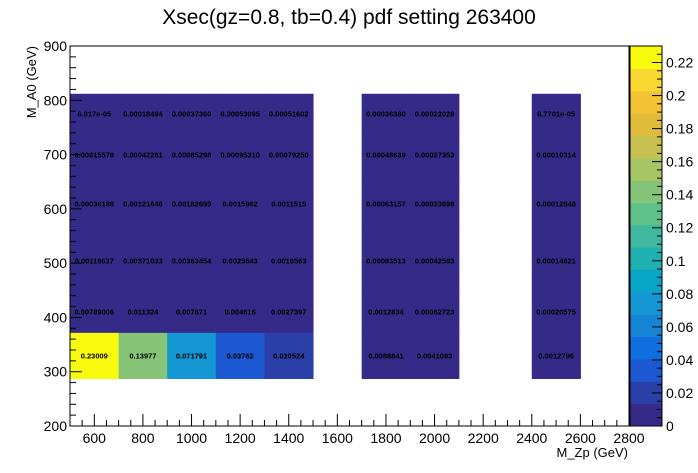  I want to click on y-tick-label: 700, so click(56, 155).